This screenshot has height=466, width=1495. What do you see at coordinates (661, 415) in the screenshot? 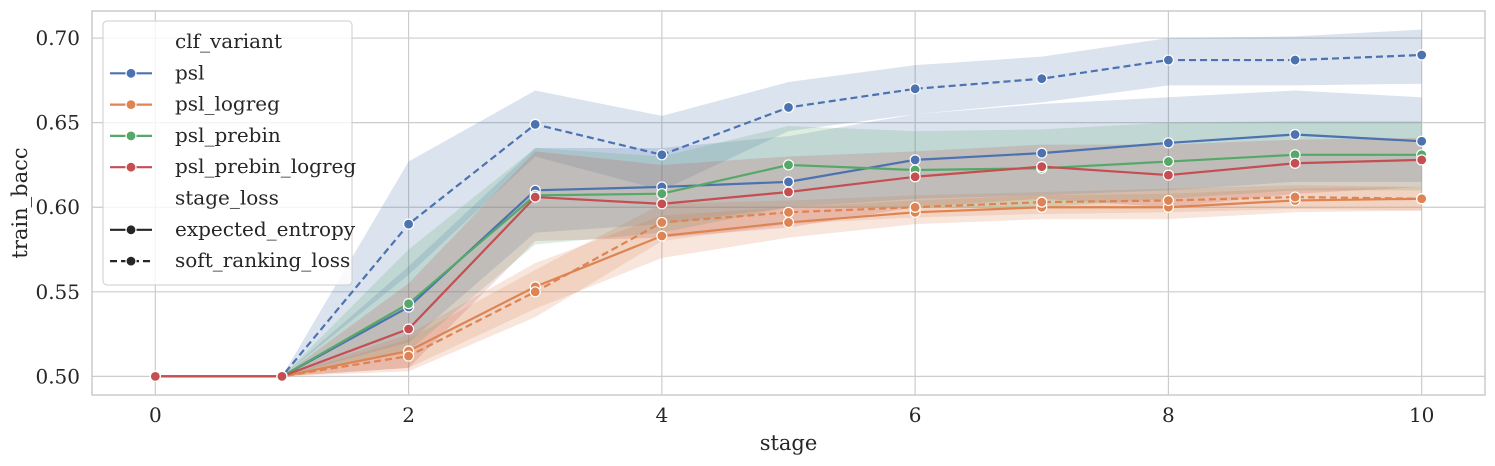
I see `x-tick-label: 4` at bounding box center [661, 415].